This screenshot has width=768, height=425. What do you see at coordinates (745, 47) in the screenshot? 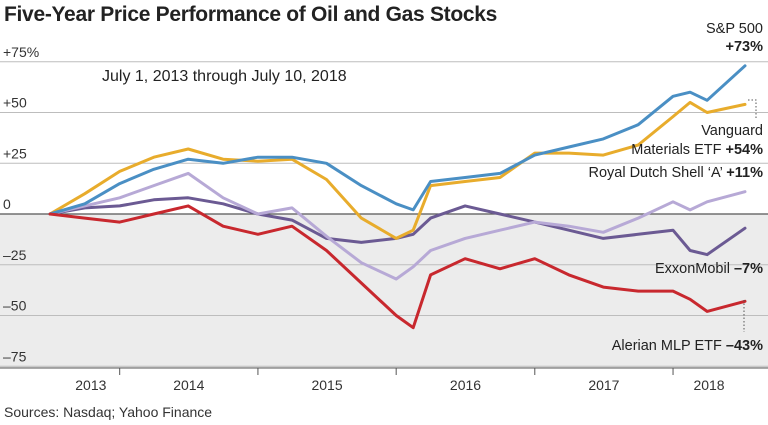
I see `sp500-value: +73%` at bounding box center [745, 47].